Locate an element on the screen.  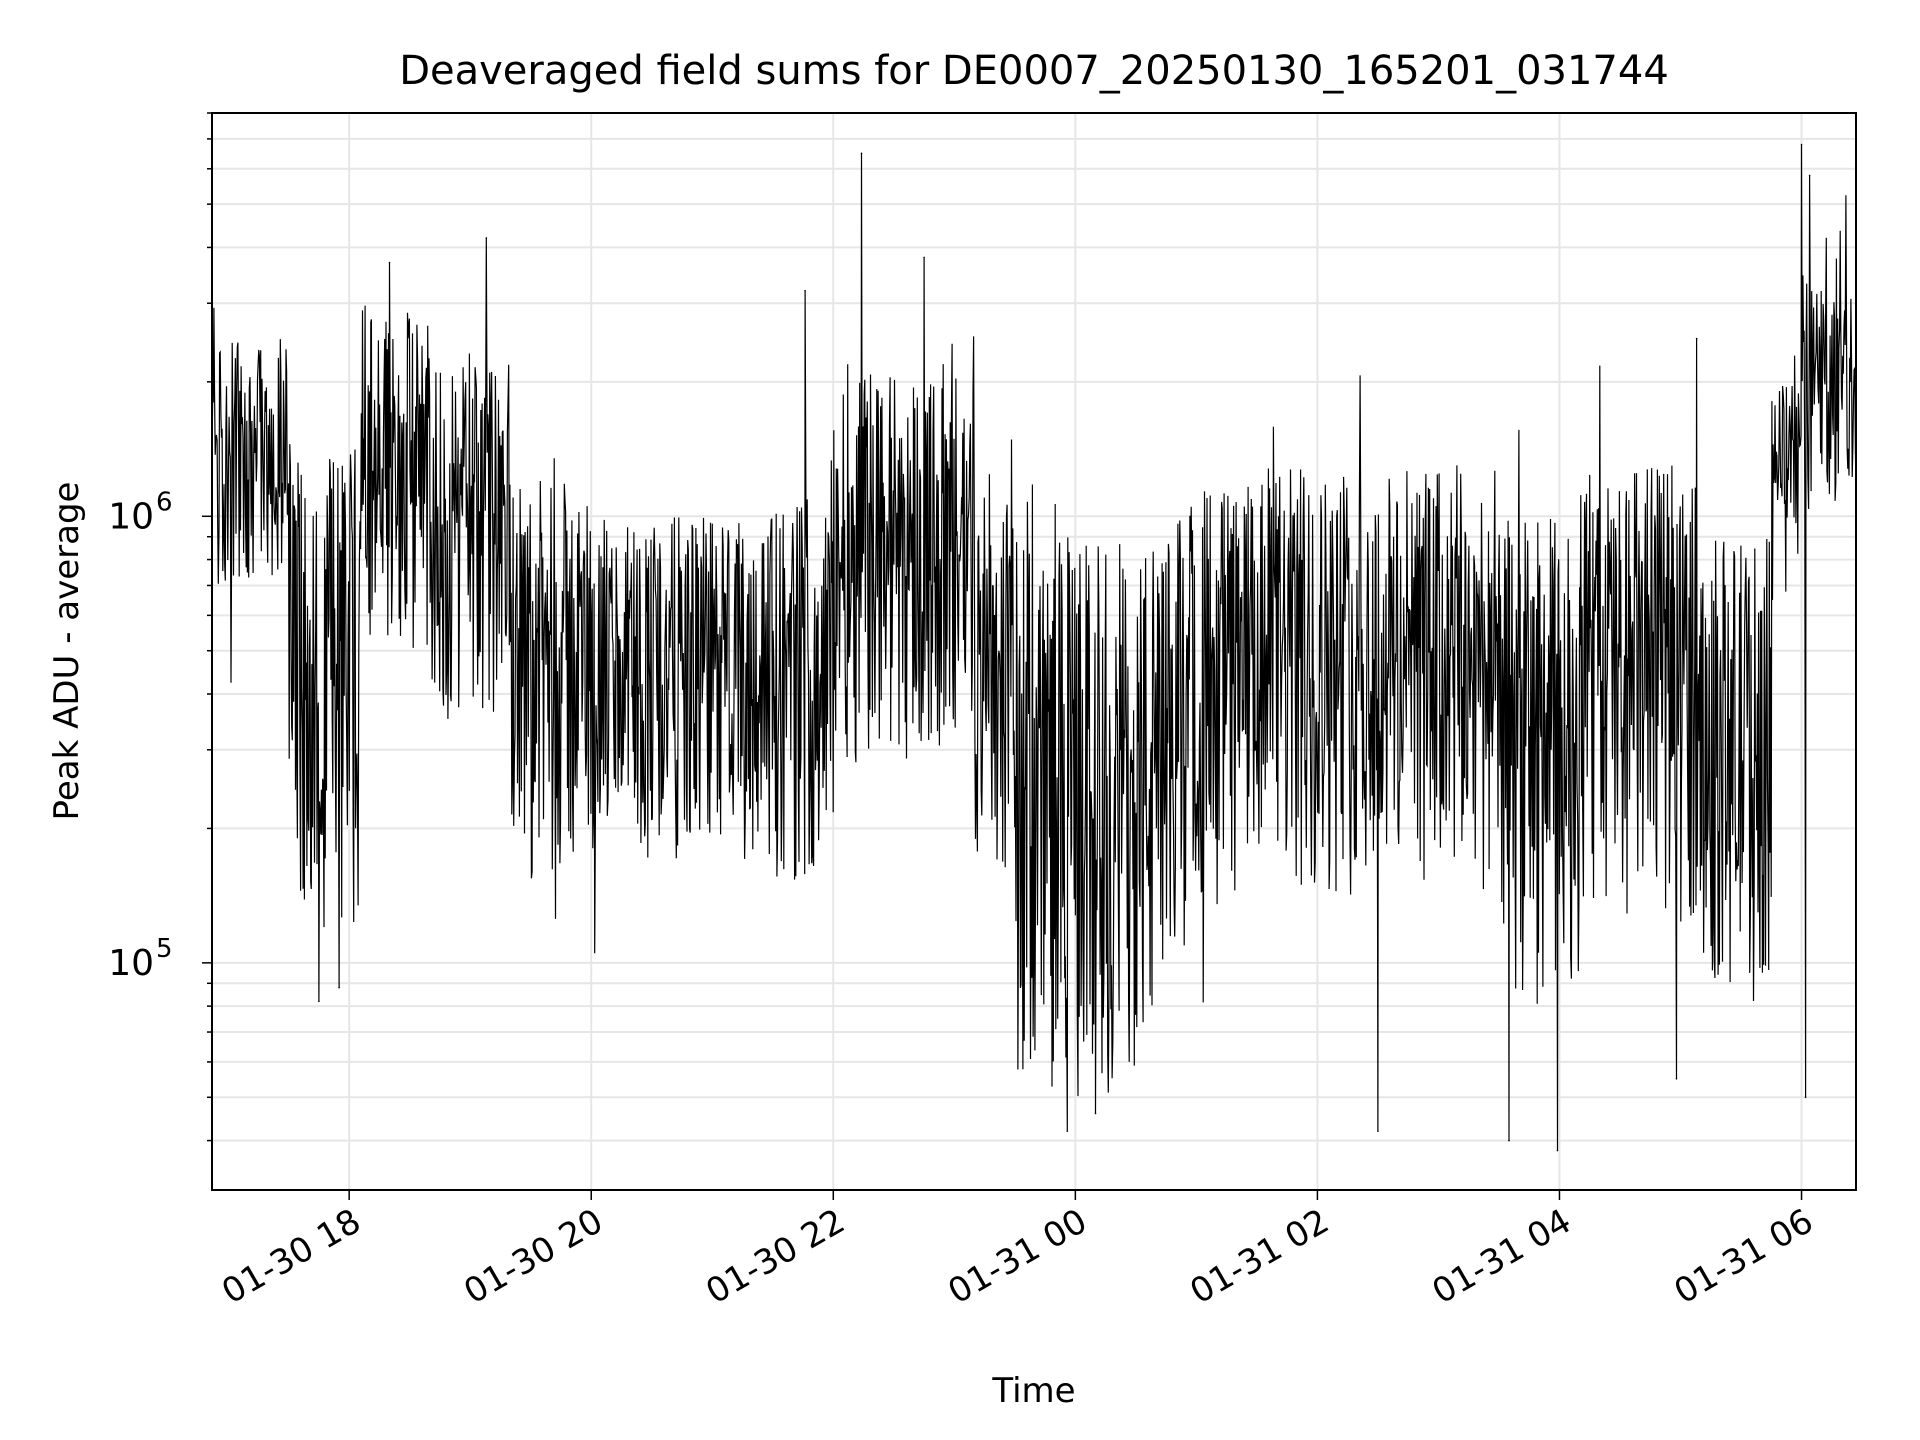
y-tick-label-exponent: 6 is located at coordinates (164, 502).